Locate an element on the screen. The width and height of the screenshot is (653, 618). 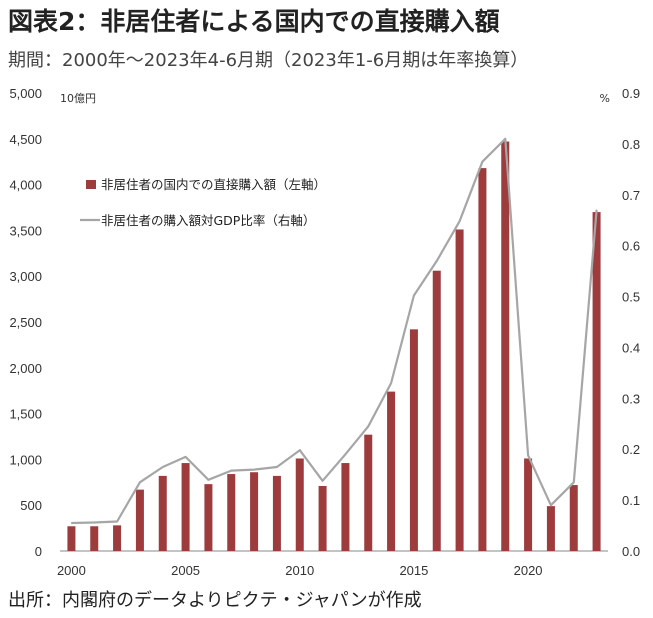
y-right-tick-label: 0.5 is located at coordinates (631, 297).